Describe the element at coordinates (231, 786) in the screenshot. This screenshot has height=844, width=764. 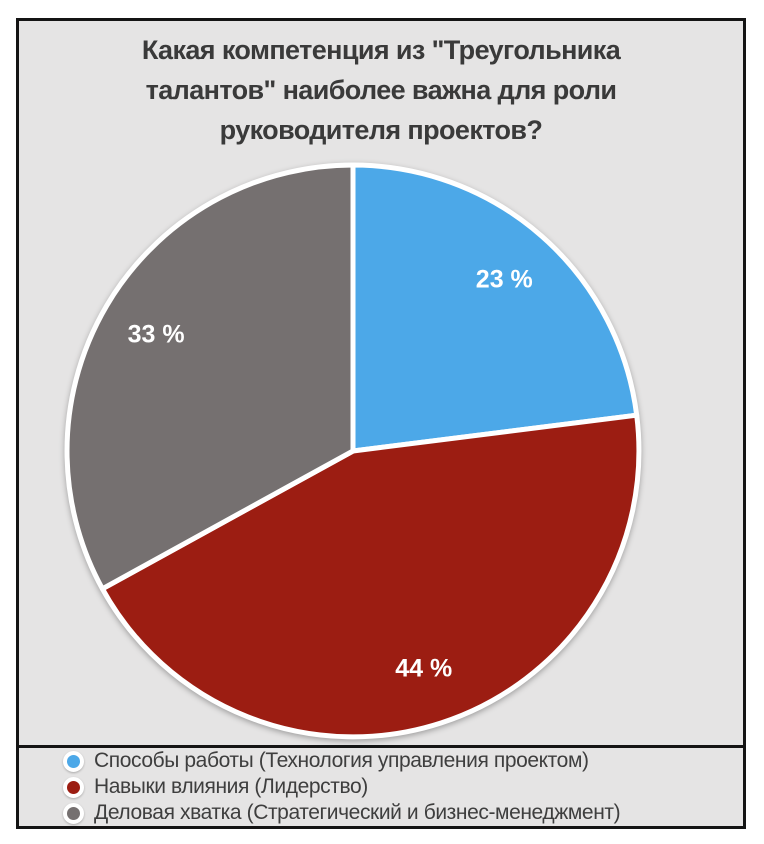
I see `legend-label-2: Навыки влияния (Лидерство)` at that location.